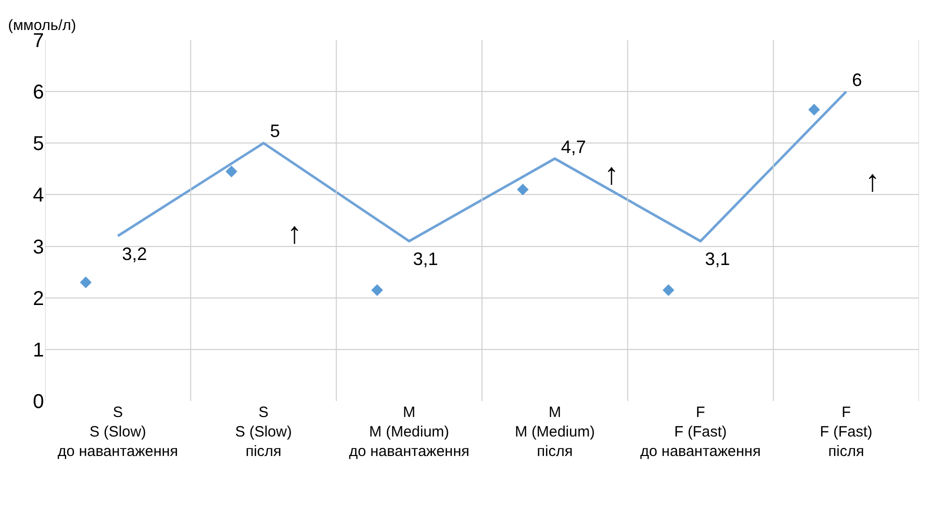  What do you see at coordinates (275, 131) in the screenshot?
I see `data-label: 5` at bounding box center [275, 131].